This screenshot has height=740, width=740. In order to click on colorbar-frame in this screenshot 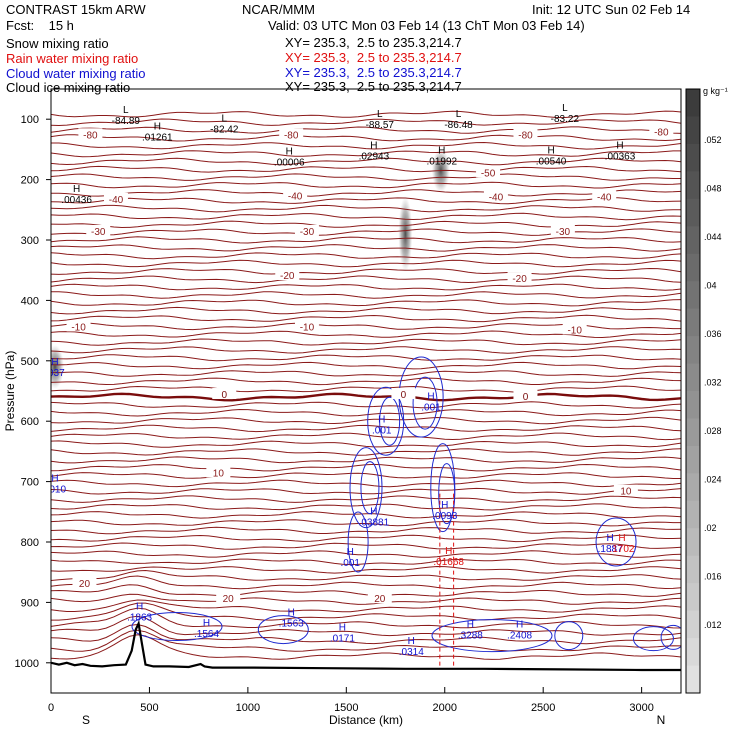, I will do `click(693, 391)`.